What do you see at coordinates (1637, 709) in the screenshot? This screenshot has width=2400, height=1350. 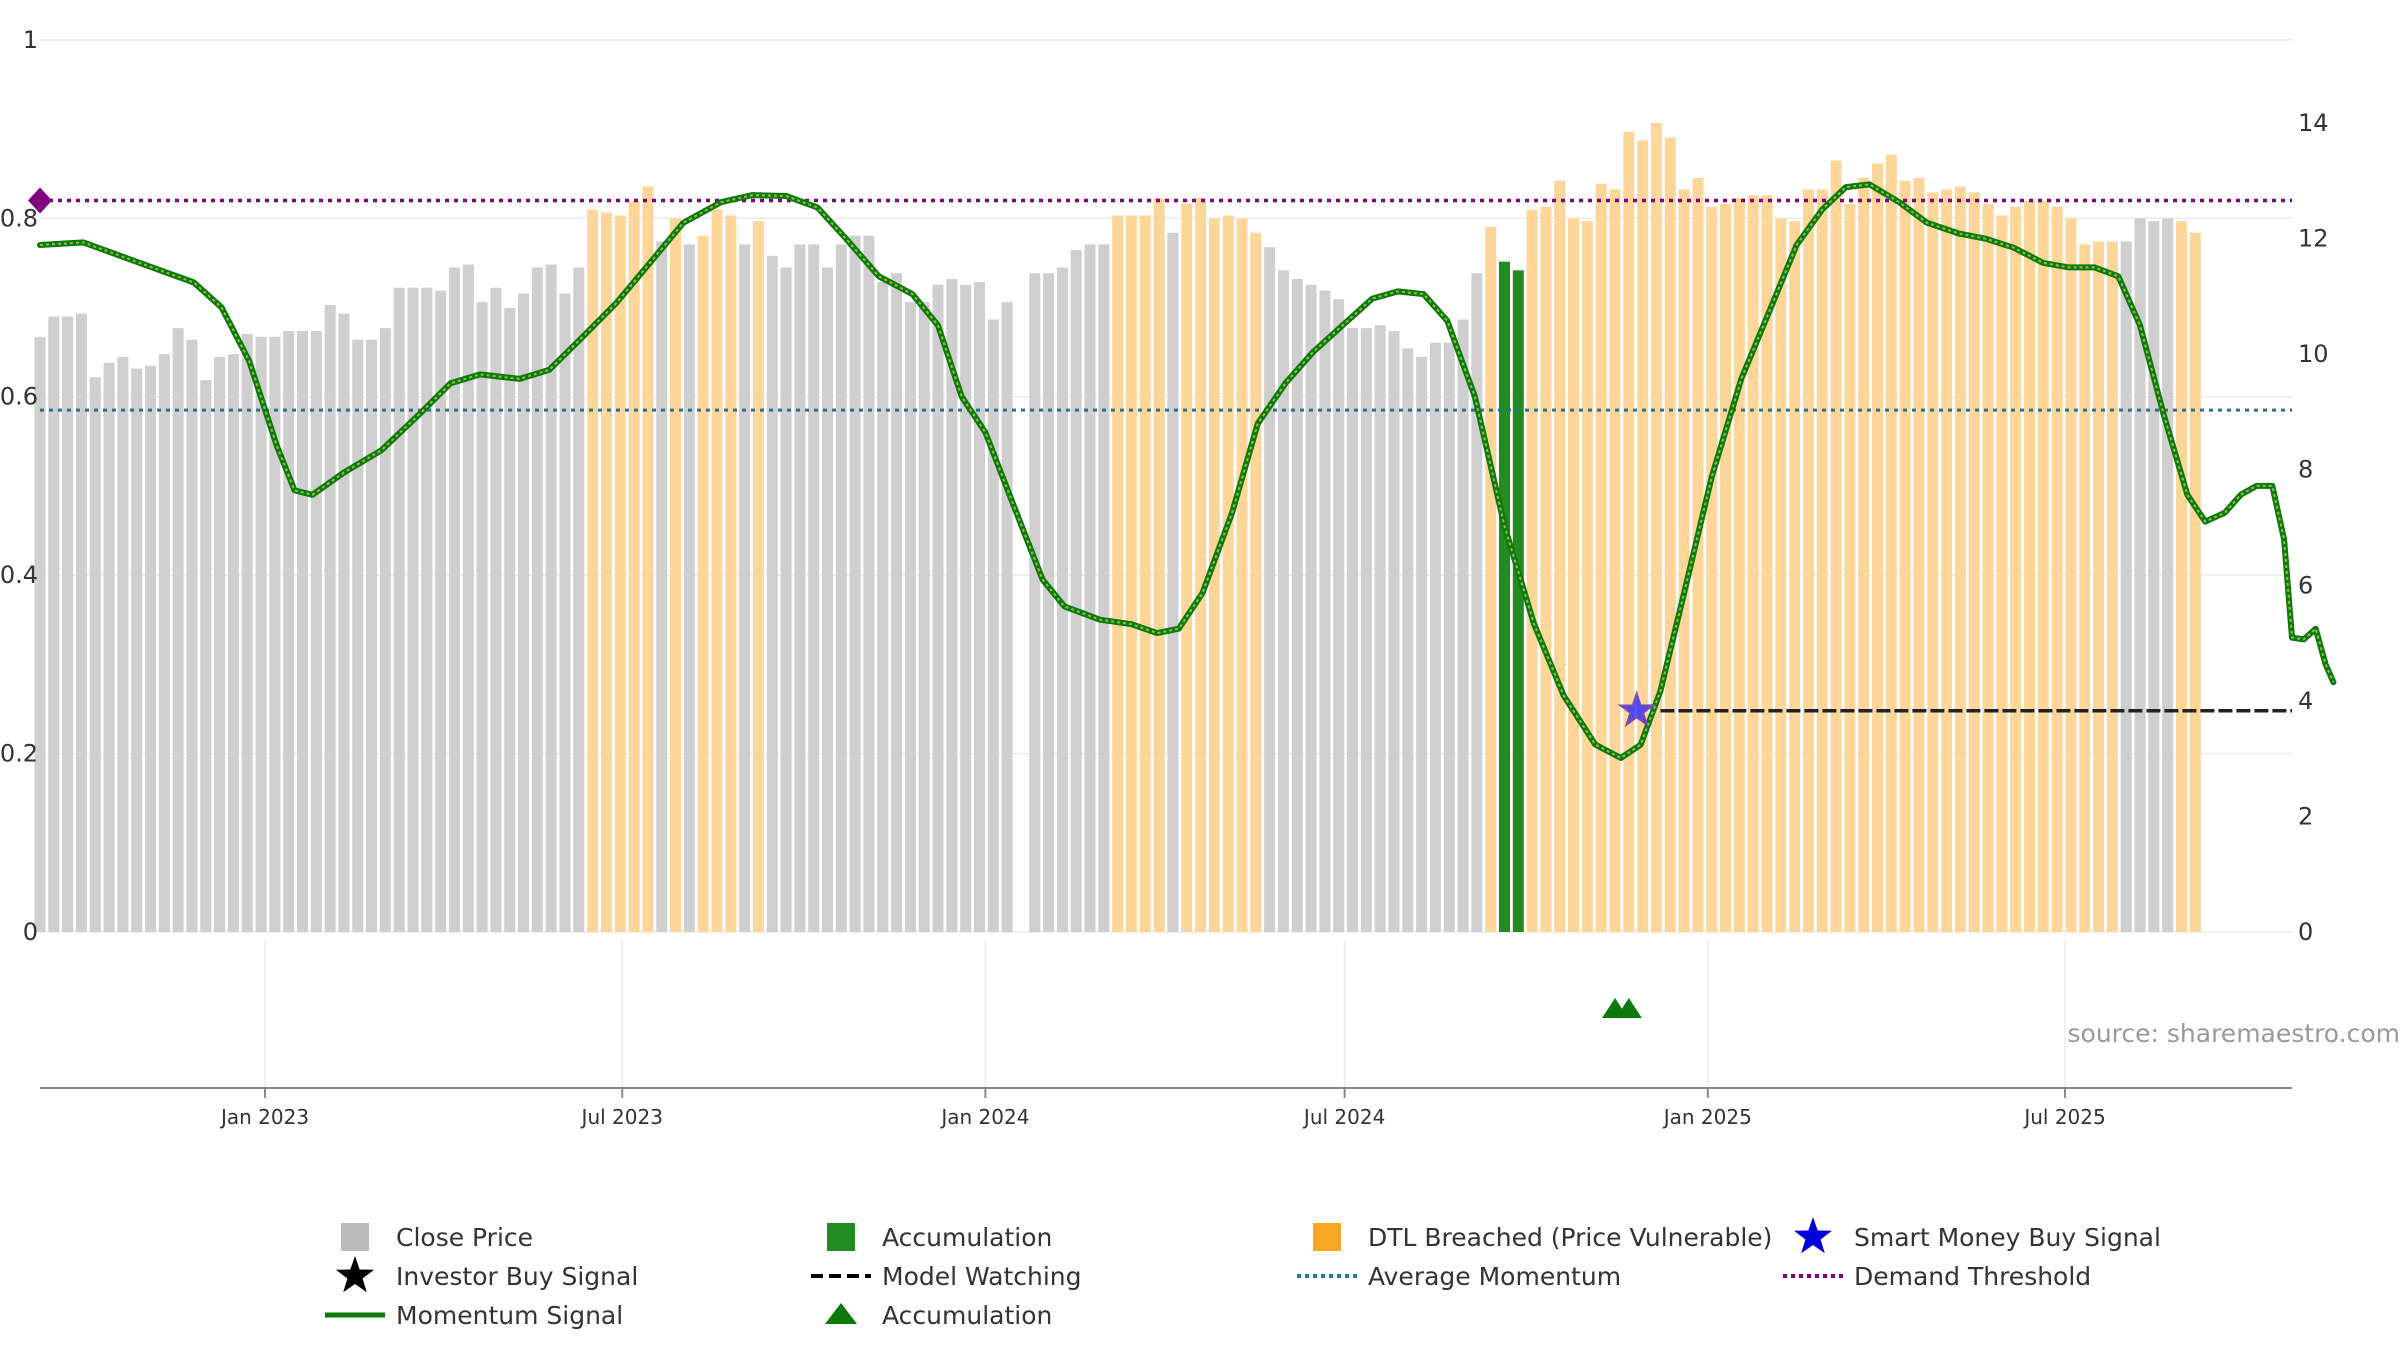 I see `smart-money-buy-signal-star` at bounding box center [1637, 709].